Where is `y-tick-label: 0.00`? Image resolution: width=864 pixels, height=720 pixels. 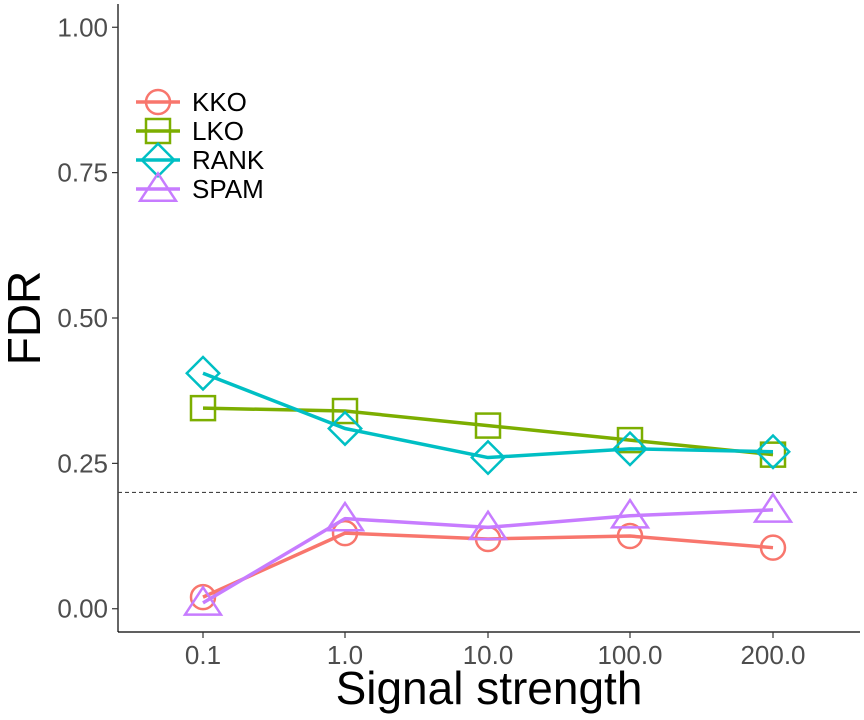
y-tick-label: 0.00 is located at coordinates (82, 609).